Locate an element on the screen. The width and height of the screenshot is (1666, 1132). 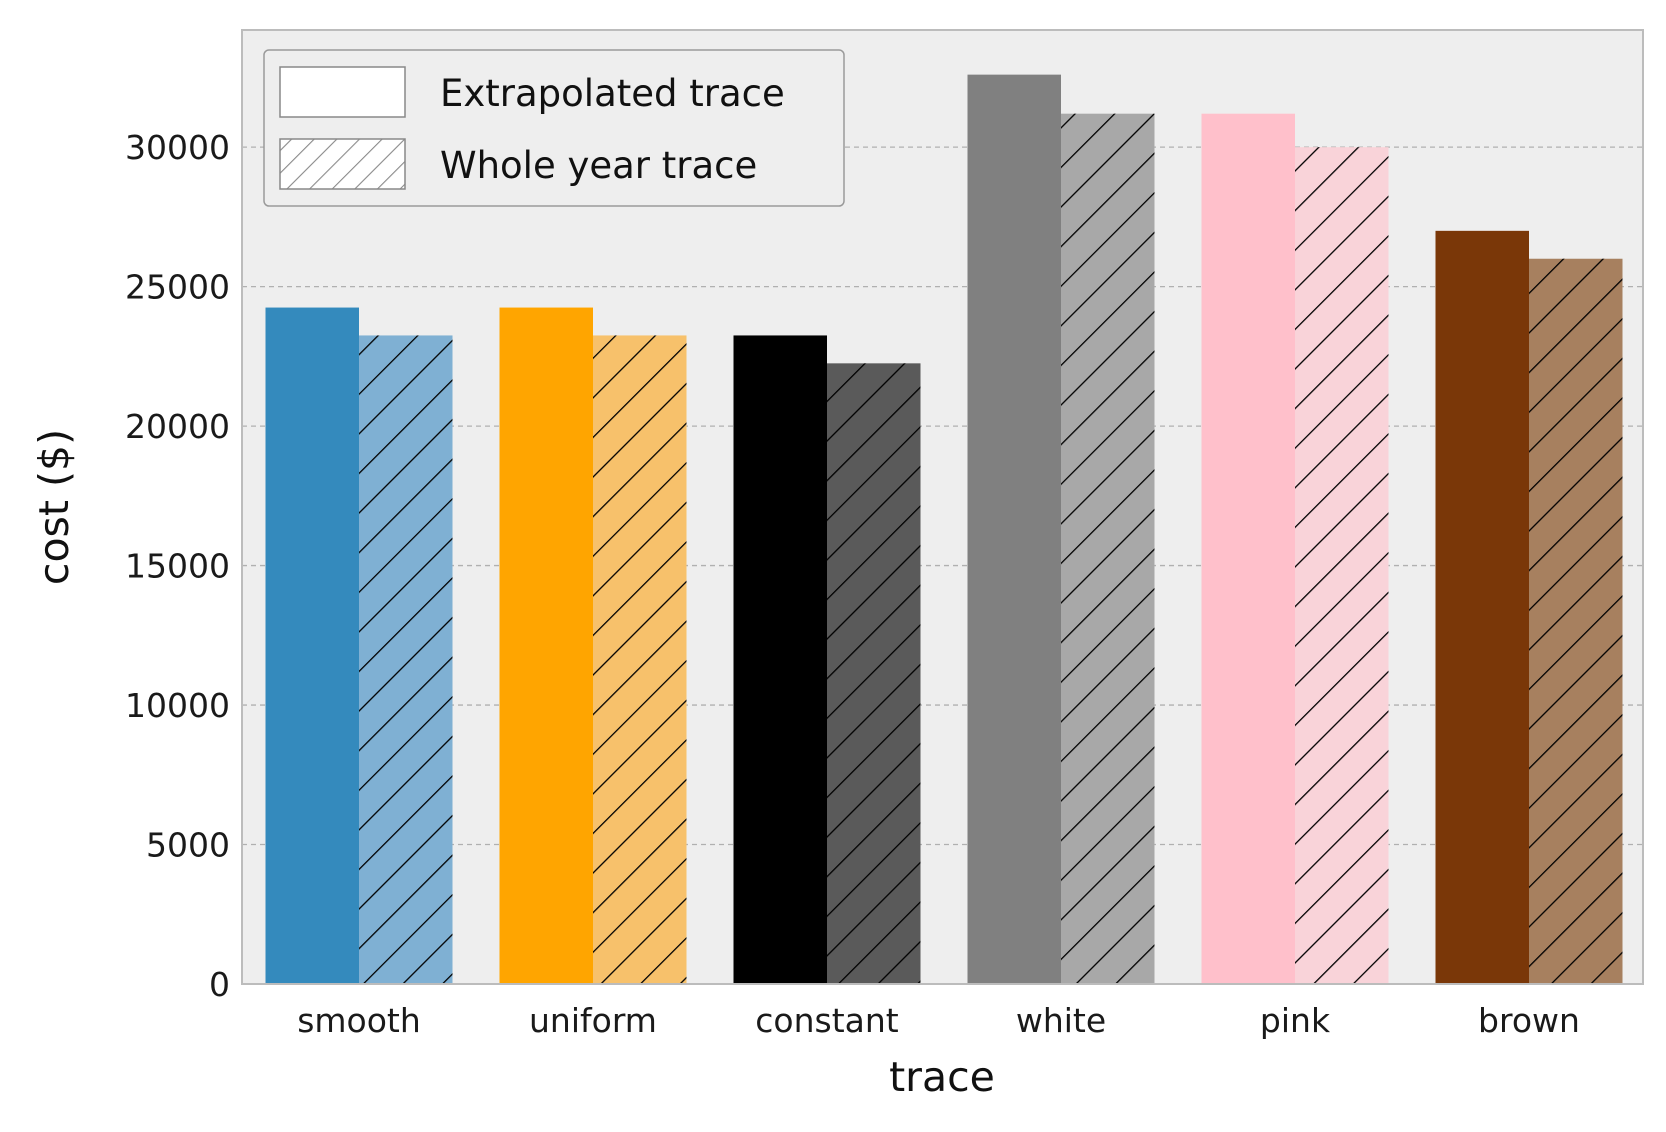
bar-extrapolated-brown is located at coordinates (1482, 607).